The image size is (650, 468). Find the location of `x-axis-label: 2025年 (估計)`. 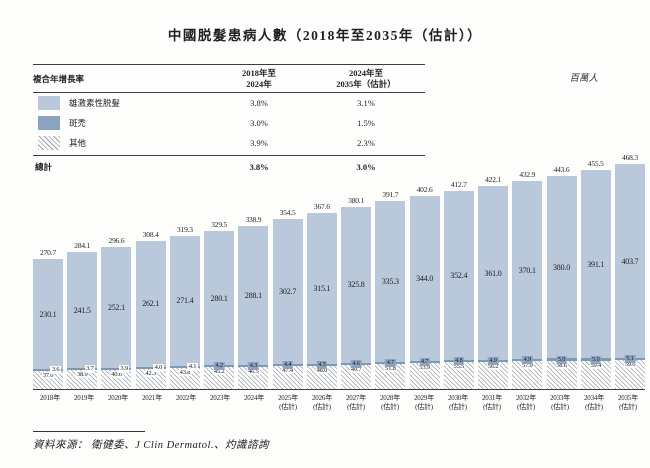

x-axis-label: 2025年 (估計) is located at coordinates (288, 403).